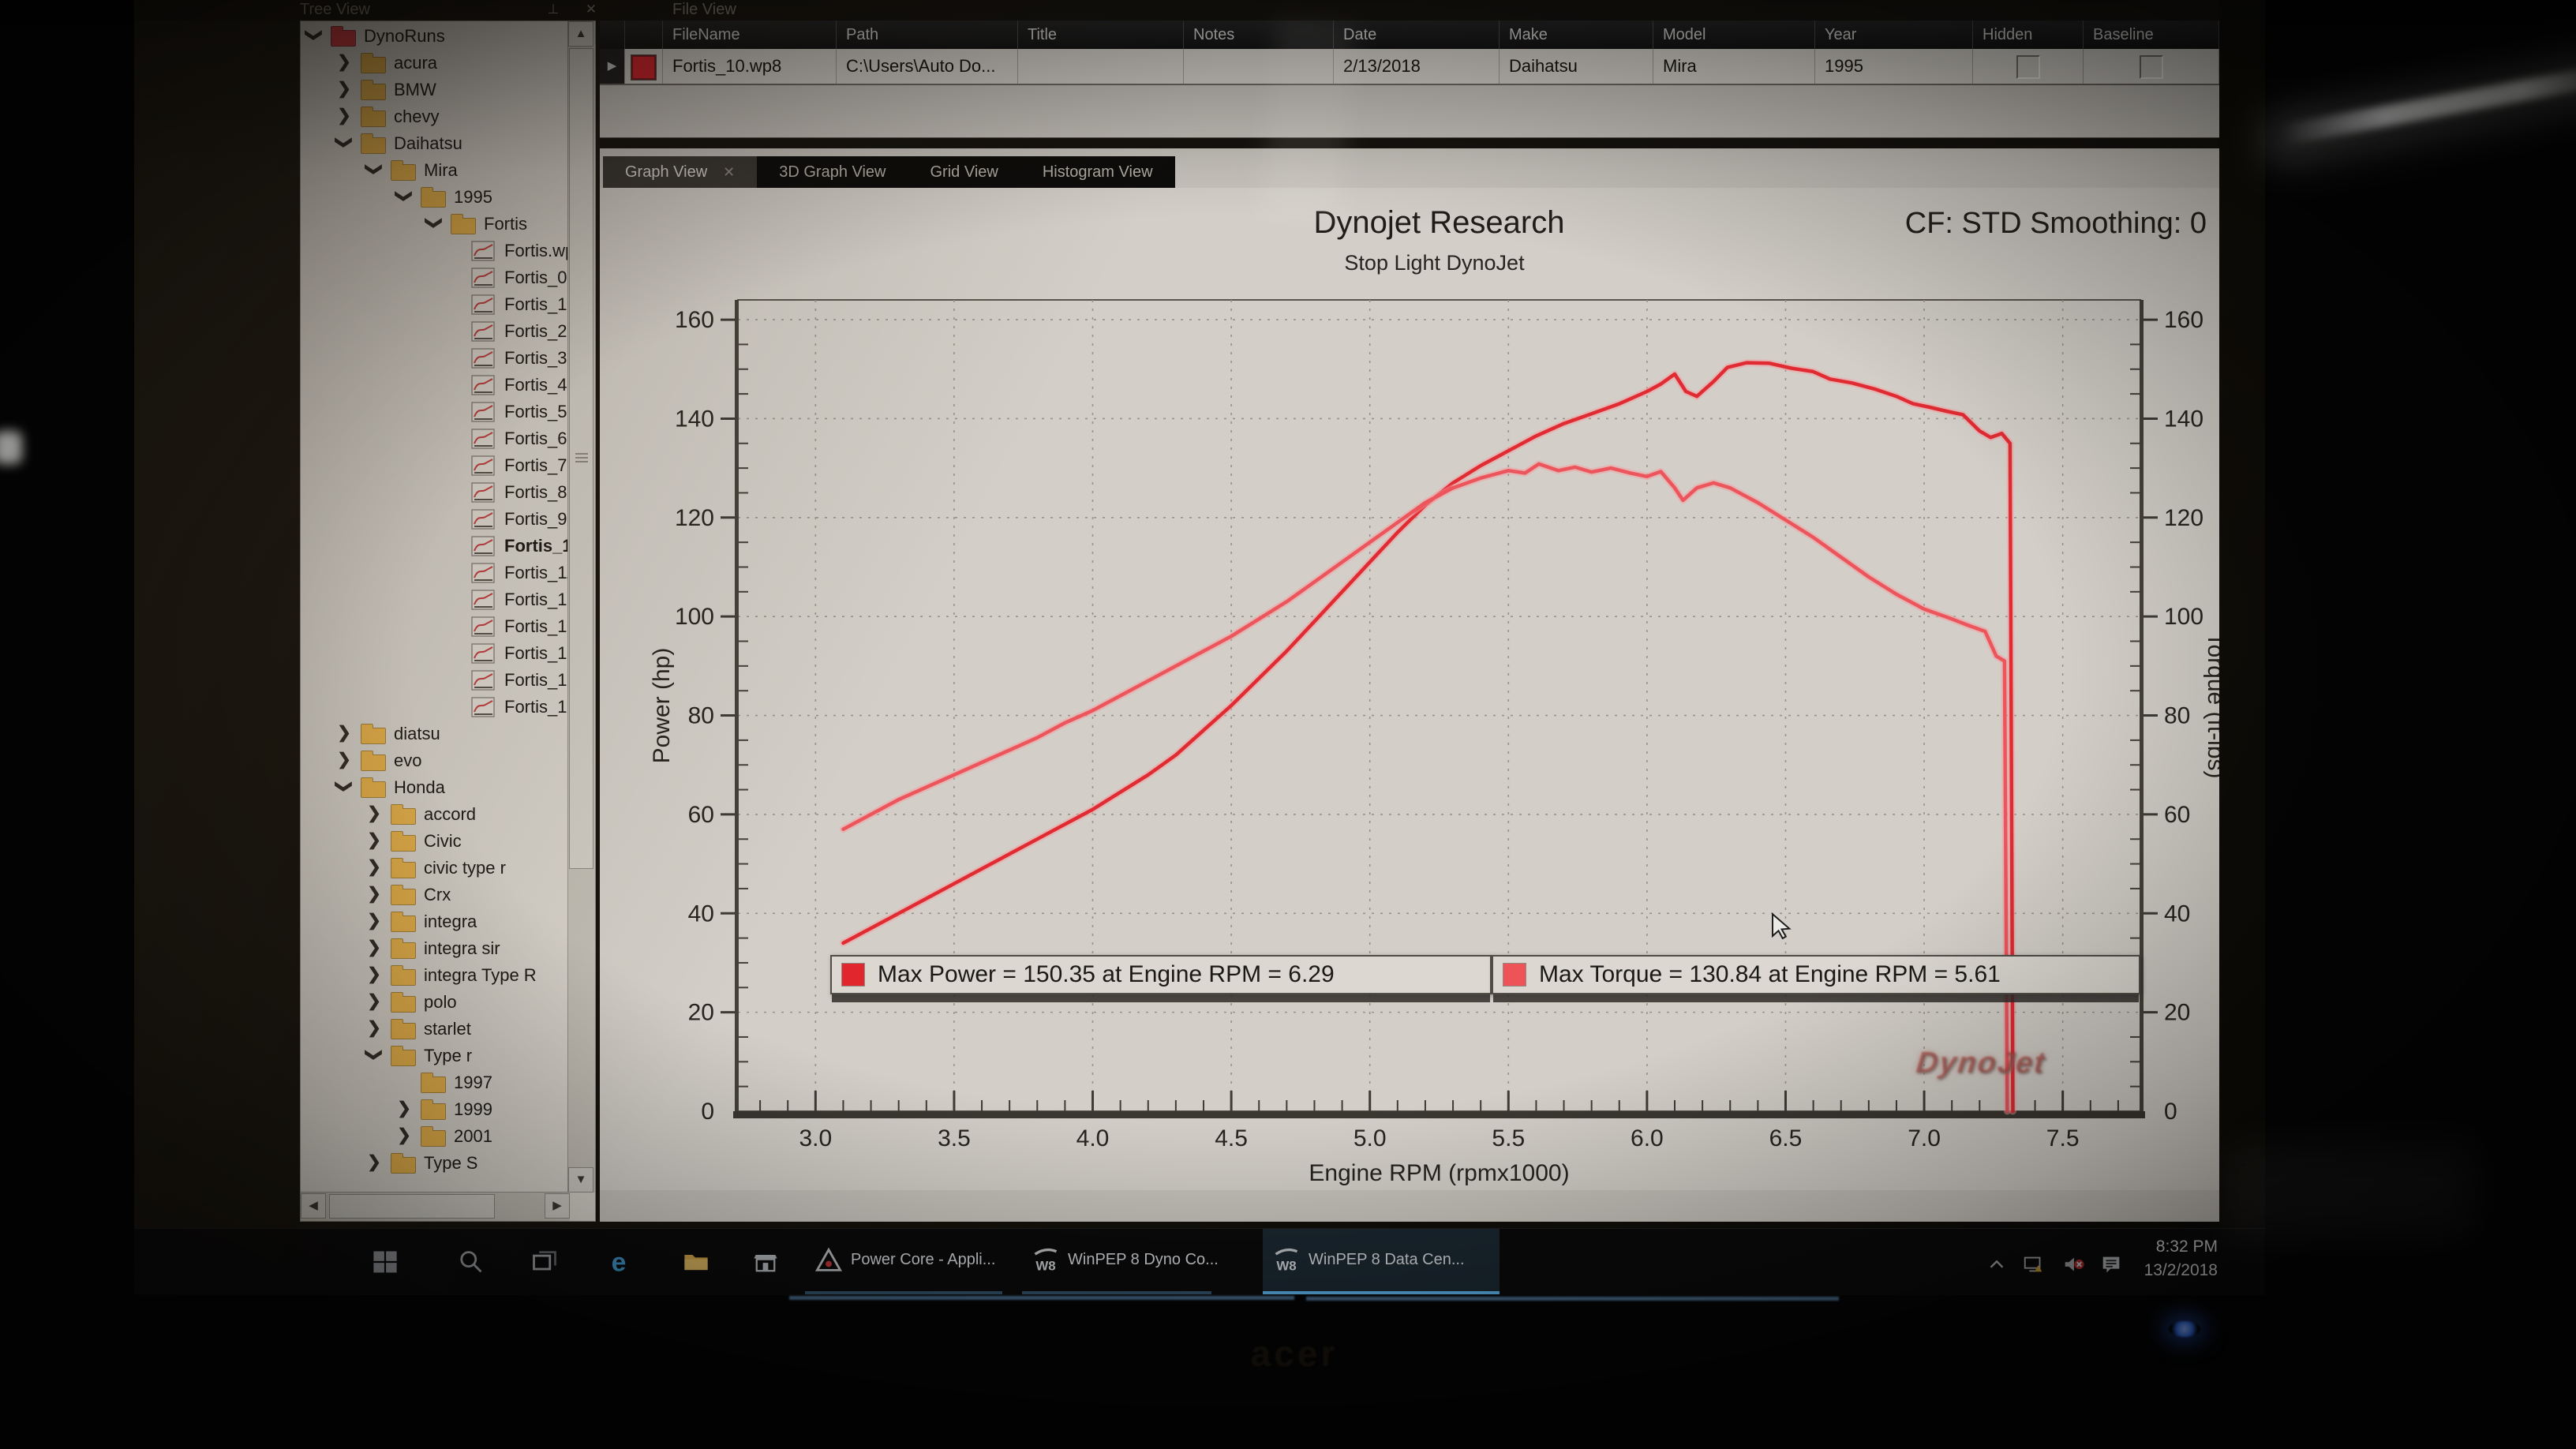 This screenshot has height=1449, width=2576. I want to click on edge-icon: e, so click(619, 1262).